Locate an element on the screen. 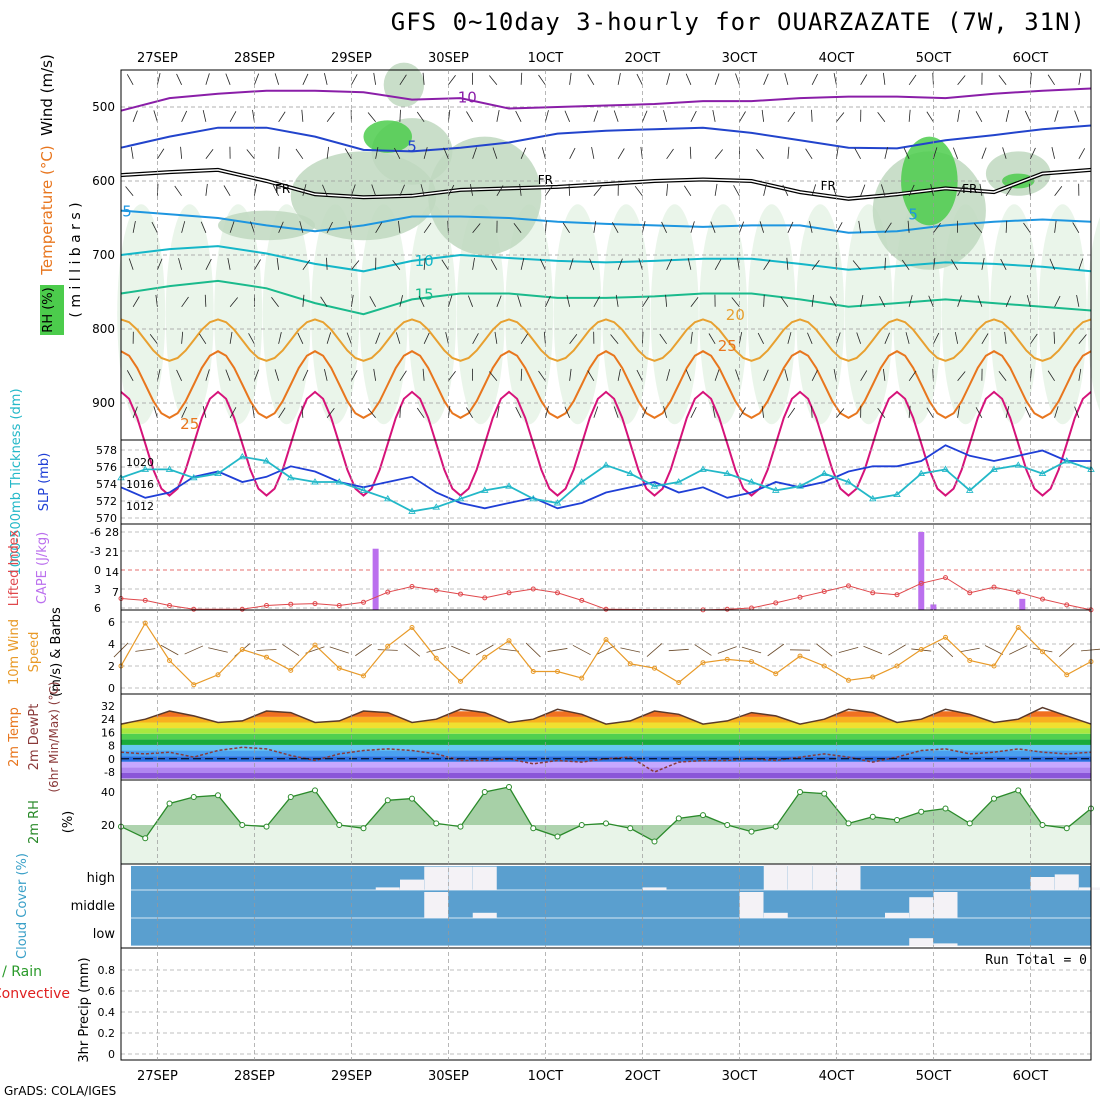 This screenshot has width=1100, height=1100. cloud-level-label: high is located at coordinates (101, 878).